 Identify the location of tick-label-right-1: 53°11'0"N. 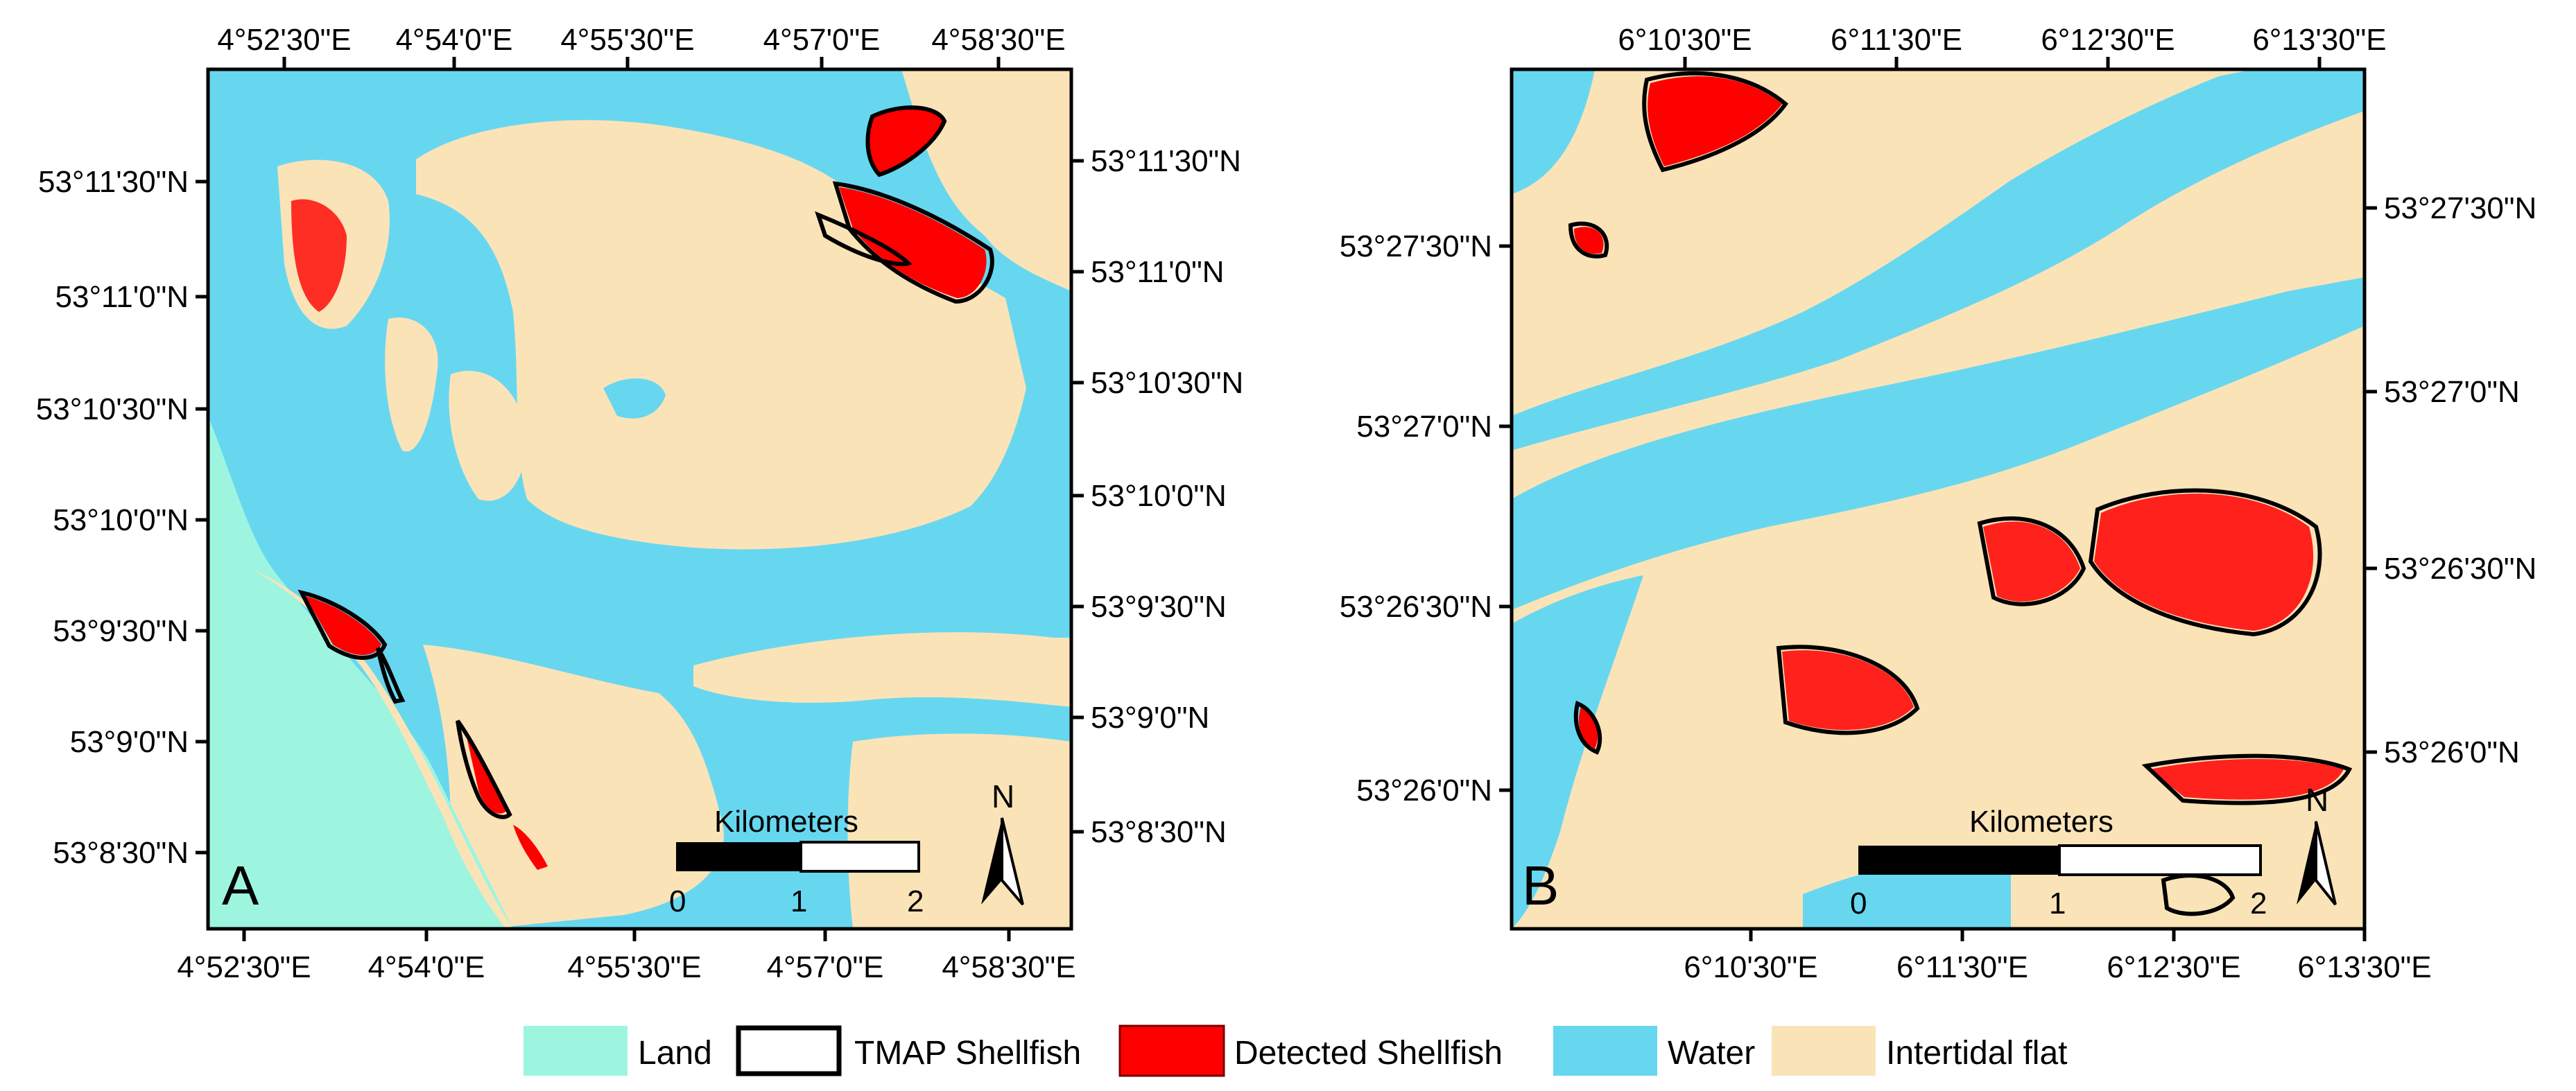
(1157, 272).